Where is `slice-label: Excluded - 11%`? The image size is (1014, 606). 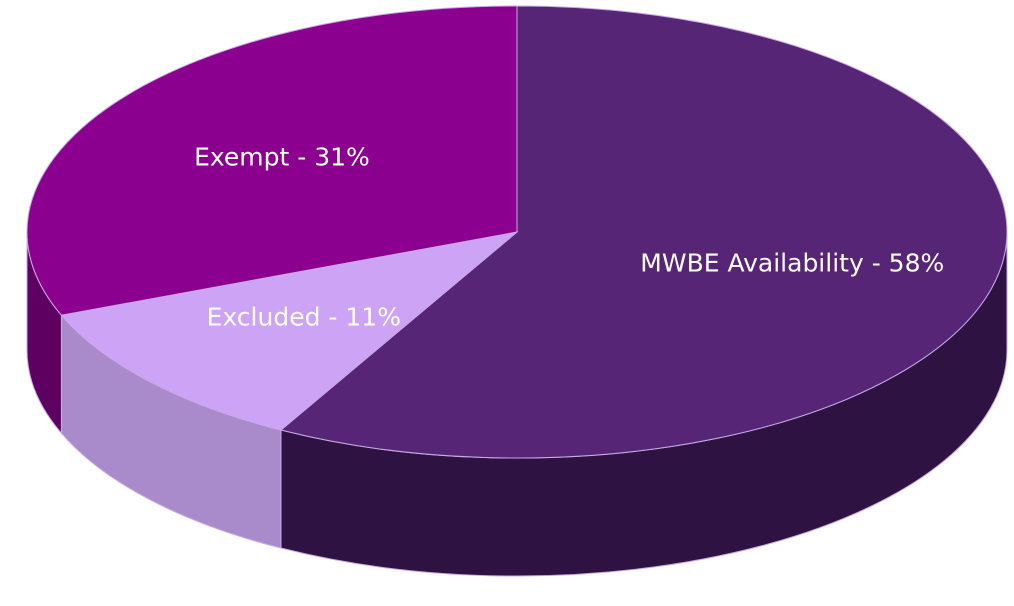 slice-label: Excluded - 11% is located at coordinates (304, 317).